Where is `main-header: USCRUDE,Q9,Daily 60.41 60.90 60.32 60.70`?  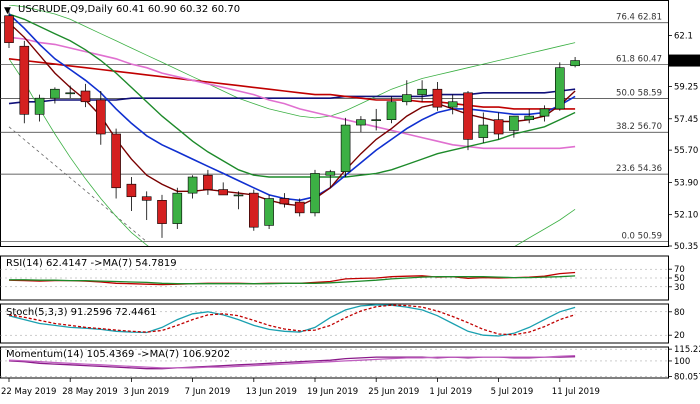 main-header: USCRUDE,Q9,Daily 60.41 60.90 60.32 60.70 is located at coordinates (129, 9).